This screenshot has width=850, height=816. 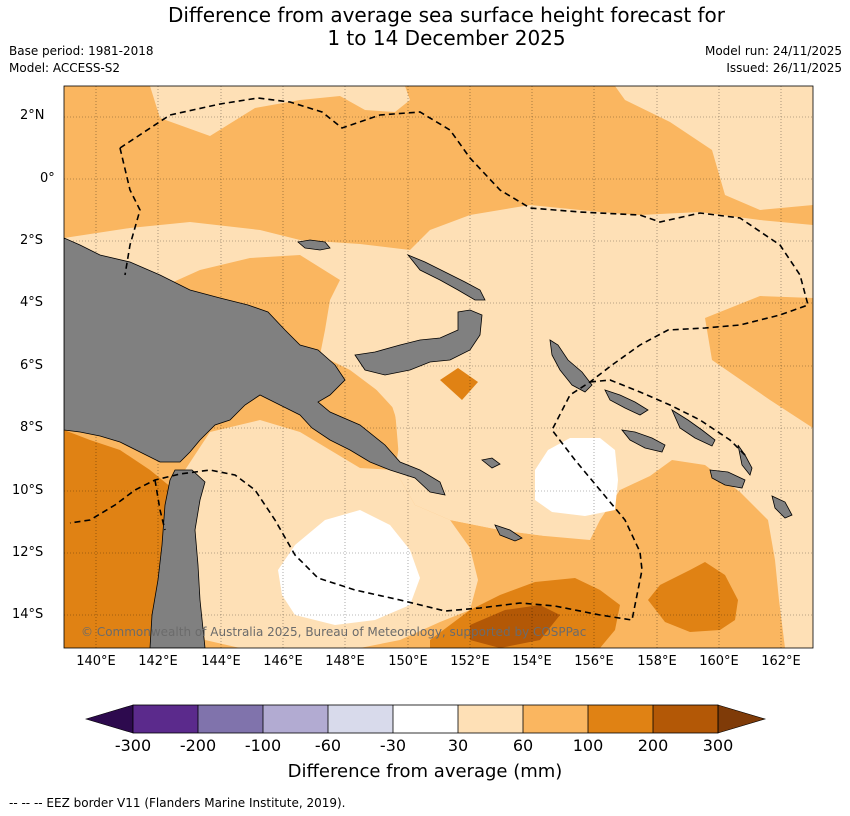 What do you see at coordinates (425, 771) in the screenshot?
I see `colorbar-title: Difference from average (mm)` at bounding box center [425, 771].